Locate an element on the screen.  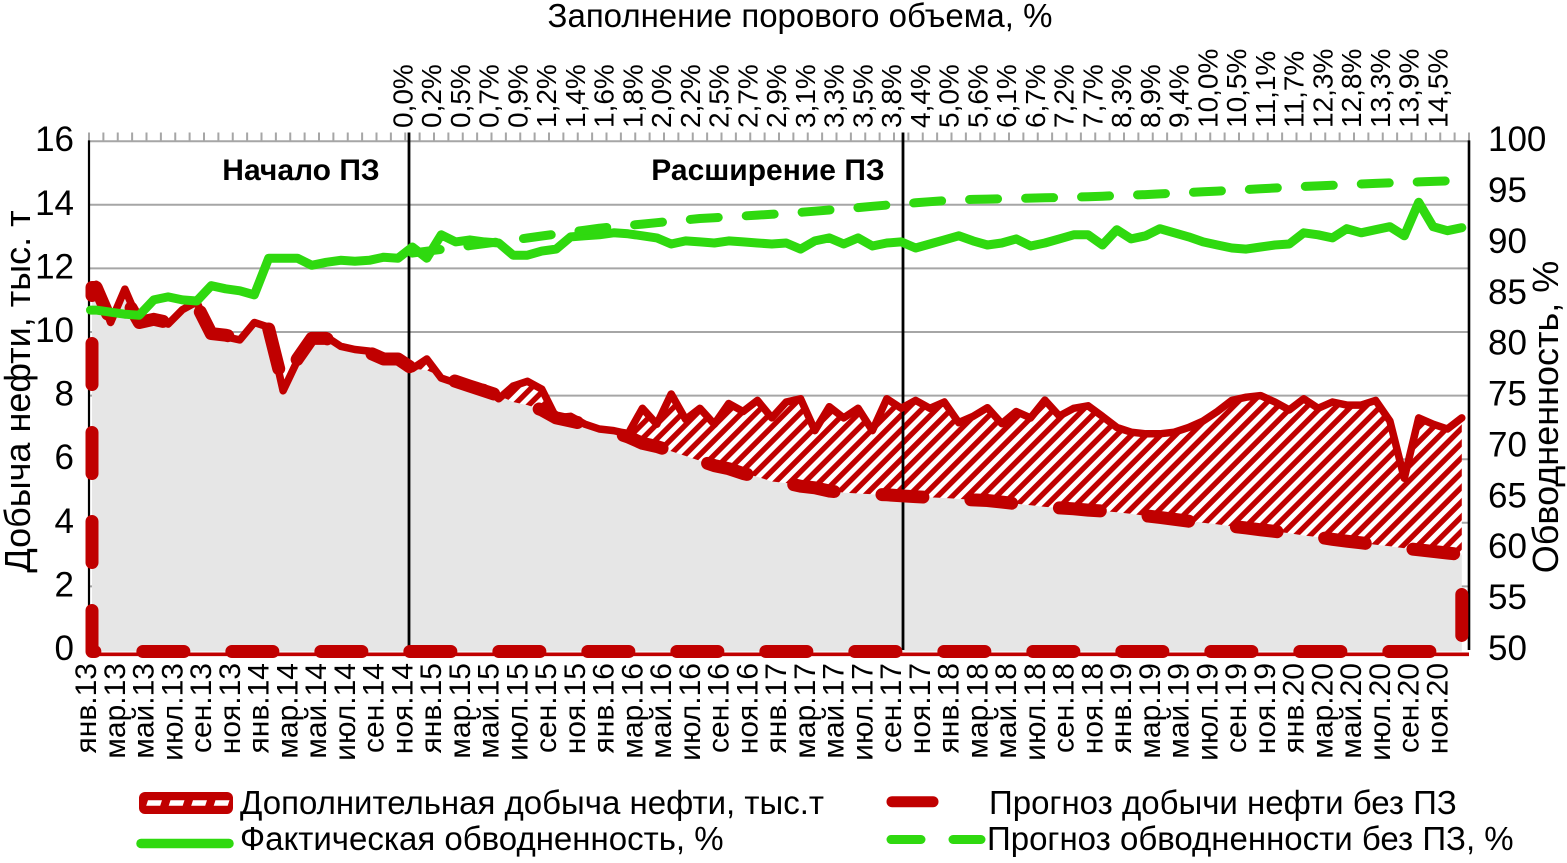
svg-text: сен.13 is located at coordinates (201, 708).